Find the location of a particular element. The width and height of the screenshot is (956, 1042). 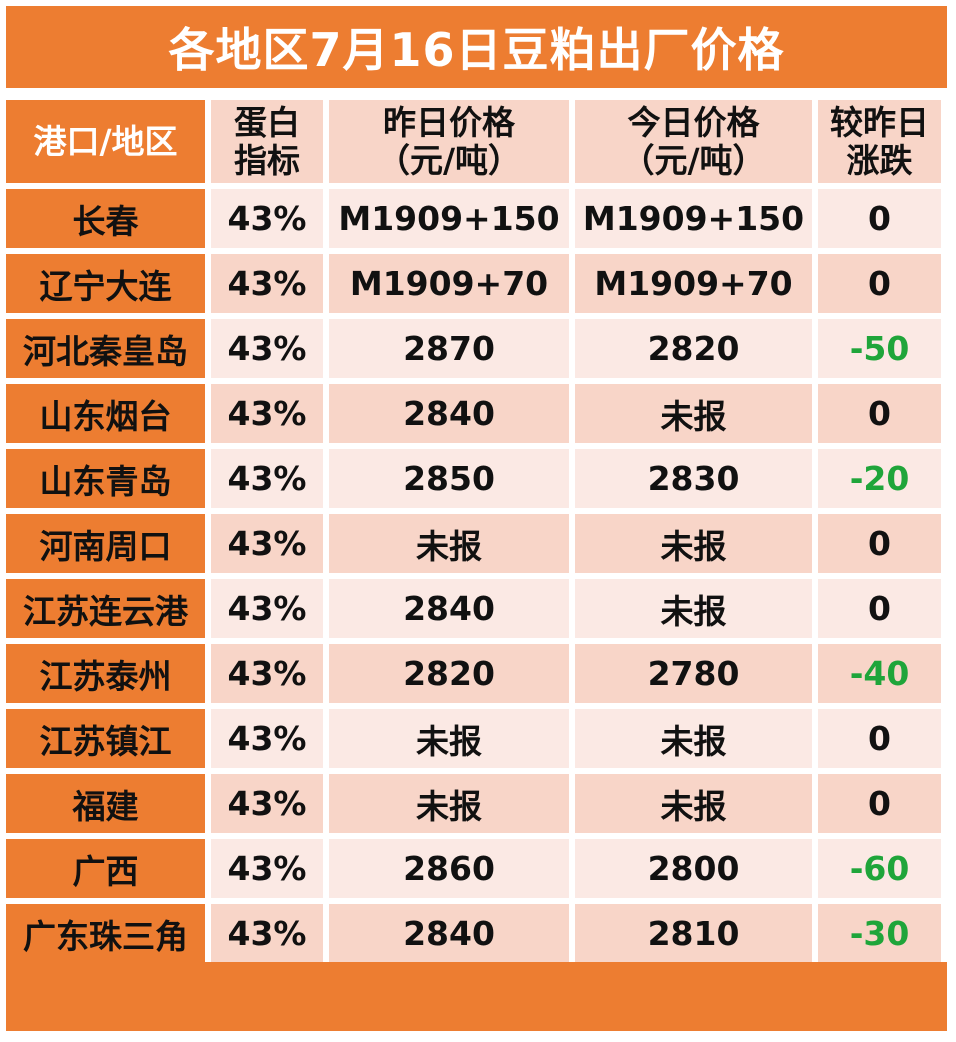

cell-region: 辽宁大连 is located at coordinates (105, 283).